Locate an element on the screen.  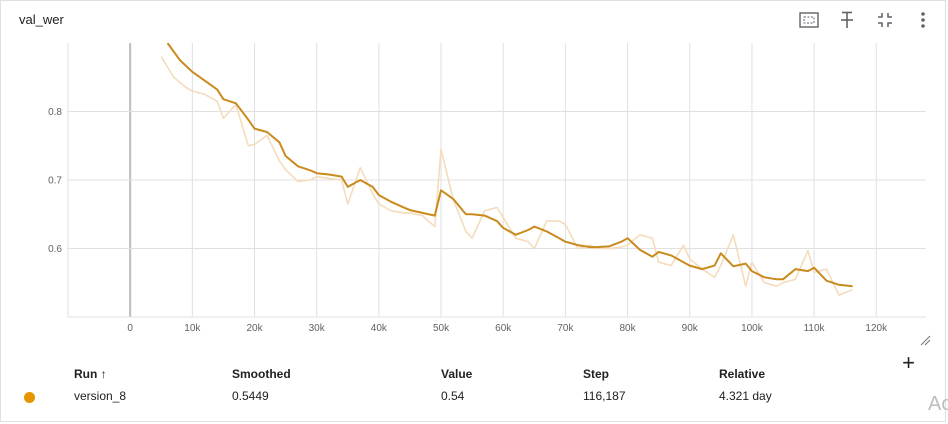
pin-icon is located at coordinates (847, 20).